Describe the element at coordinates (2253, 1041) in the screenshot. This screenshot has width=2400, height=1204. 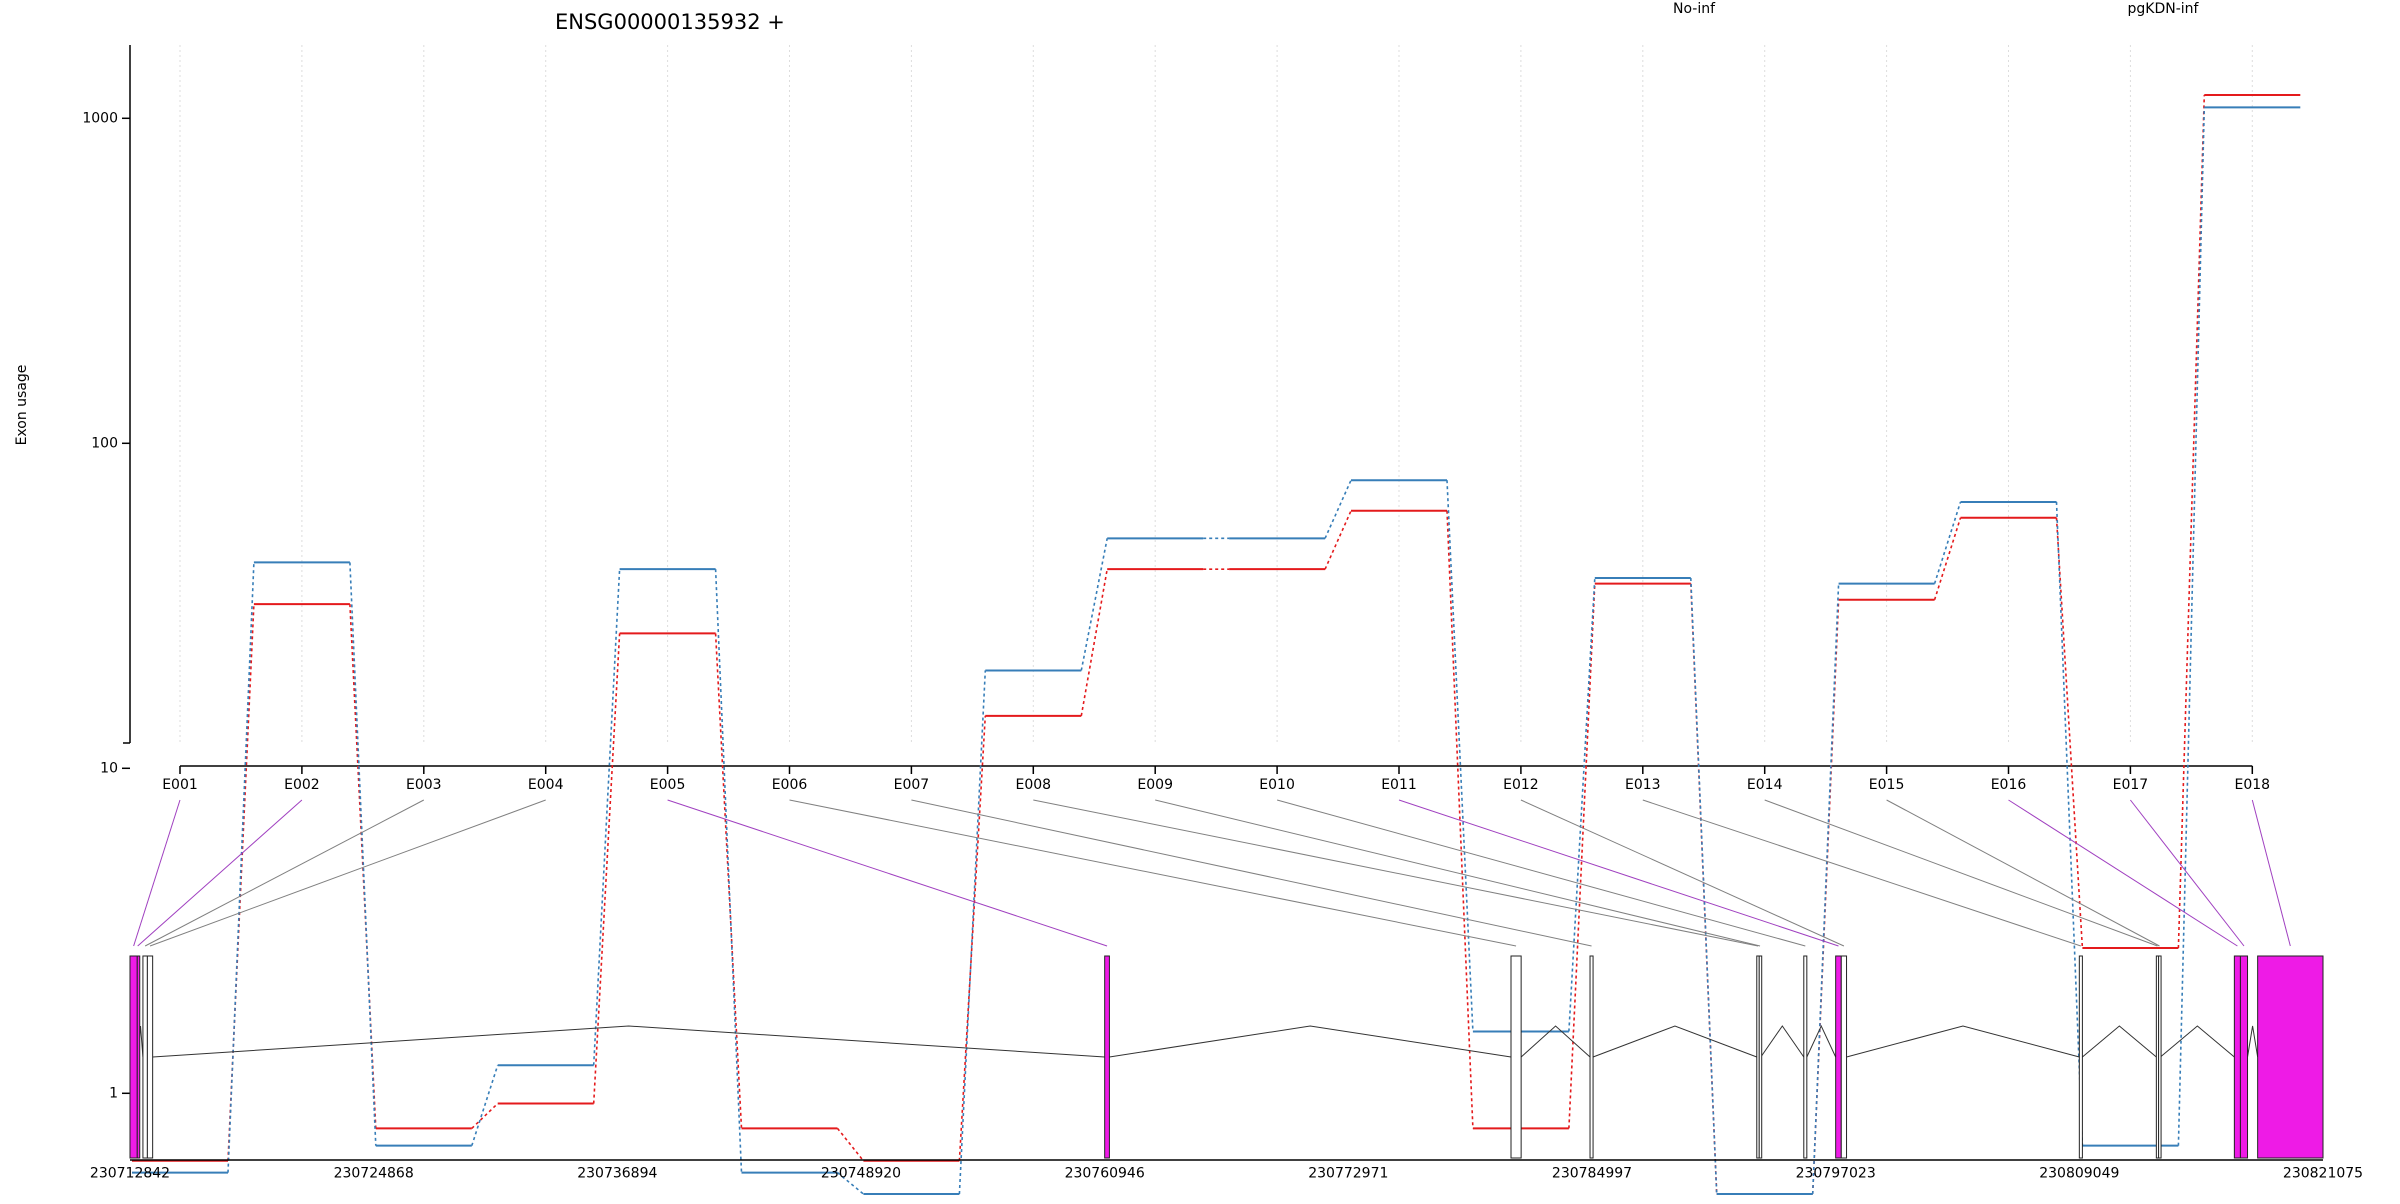
I see `intron-e017-e018` at that location.